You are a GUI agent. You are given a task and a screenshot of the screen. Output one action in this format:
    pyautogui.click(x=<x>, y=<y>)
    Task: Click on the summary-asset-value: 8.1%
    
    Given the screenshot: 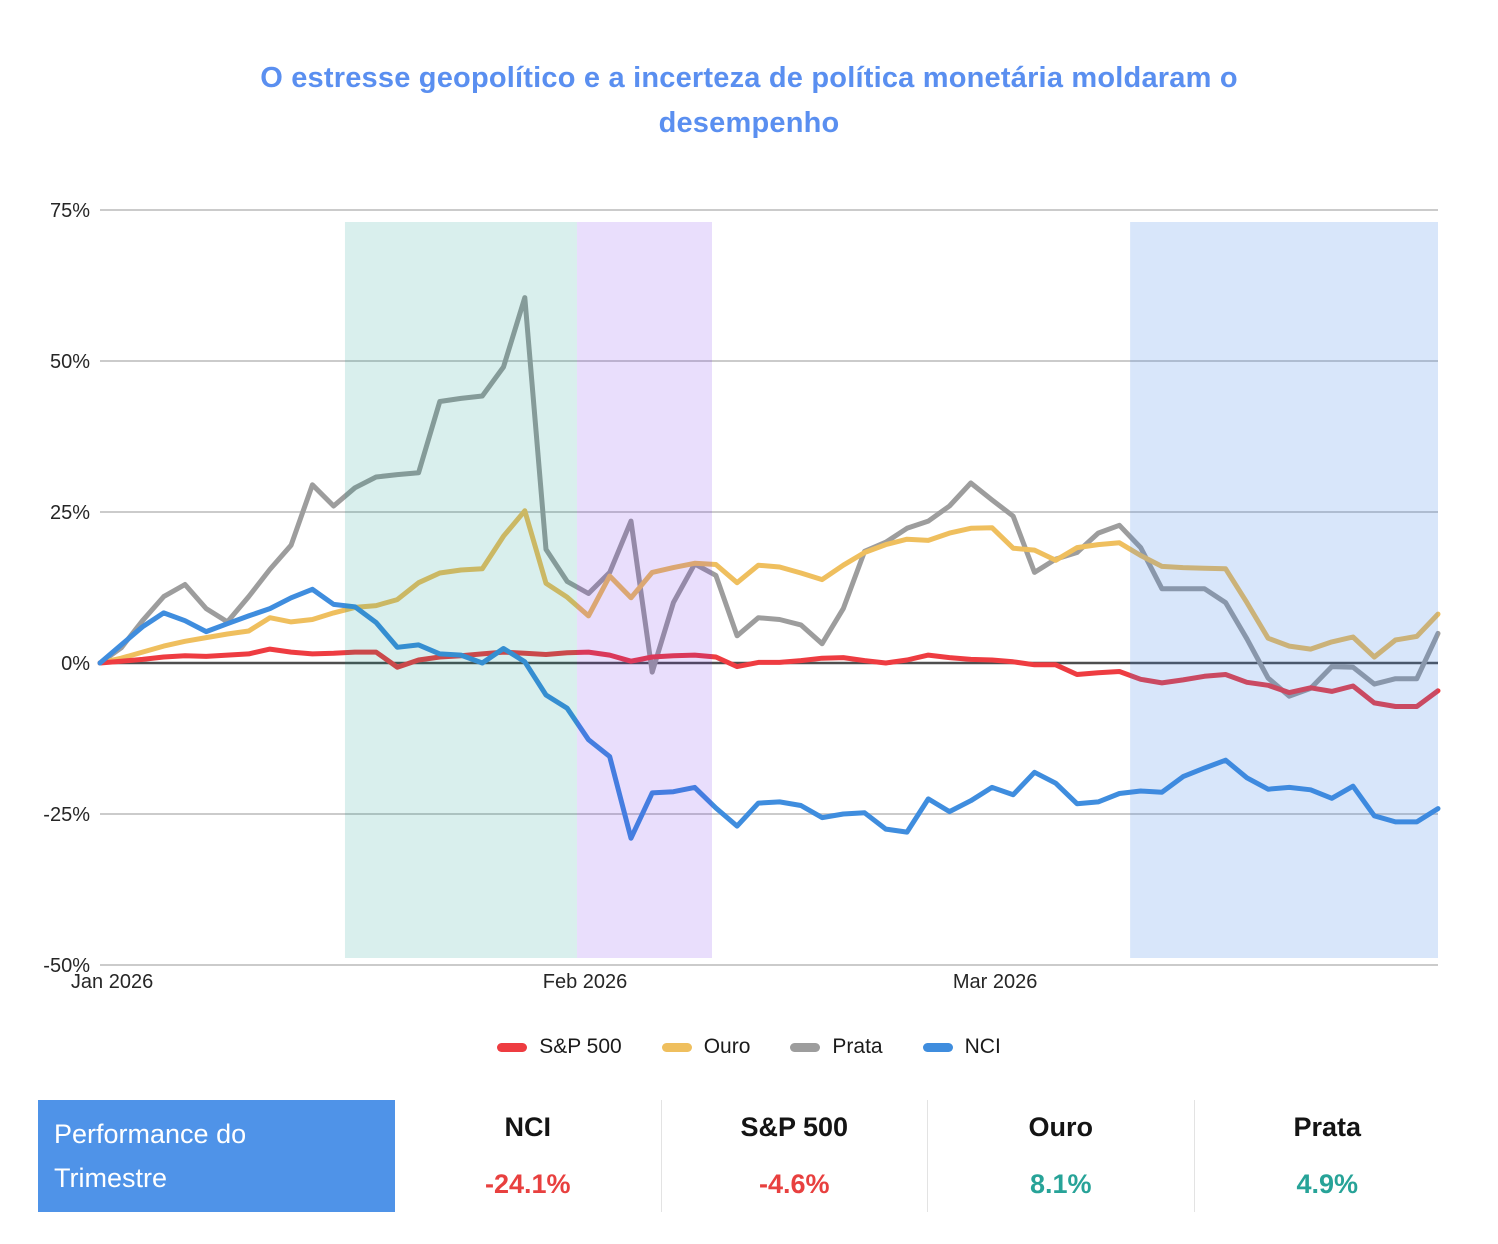 What is the action you would take?
    pyautogui.click(x=1060, y=1184)
    